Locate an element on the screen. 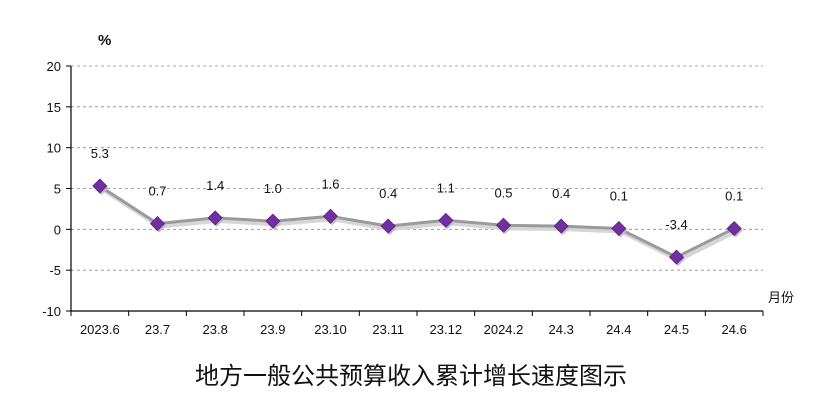 Image resolution: width=823 pixels, height=407 pixels. data-label: 1.1 is located at coordinates (446, 187).